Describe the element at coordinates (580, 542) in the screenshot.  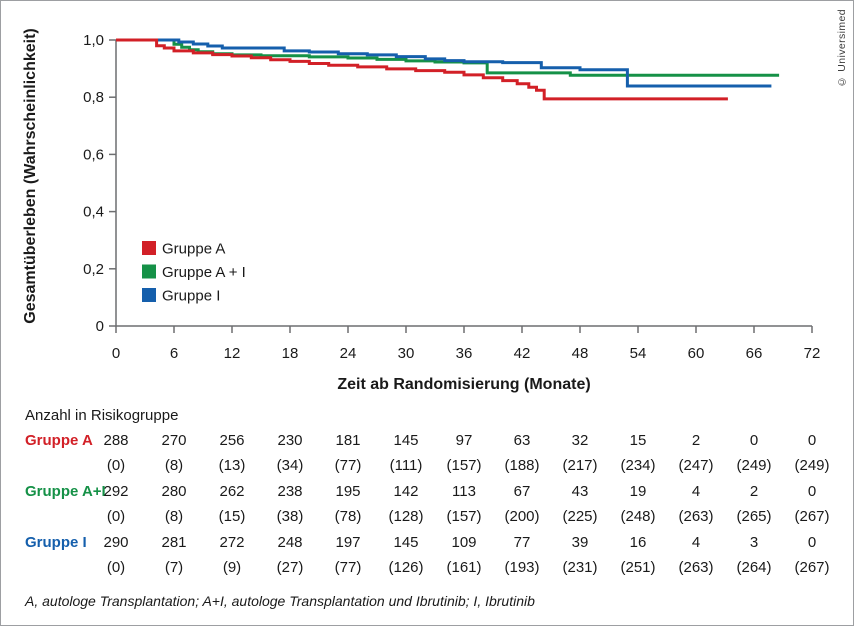
I see `risk-count-cell: 39` at that location.